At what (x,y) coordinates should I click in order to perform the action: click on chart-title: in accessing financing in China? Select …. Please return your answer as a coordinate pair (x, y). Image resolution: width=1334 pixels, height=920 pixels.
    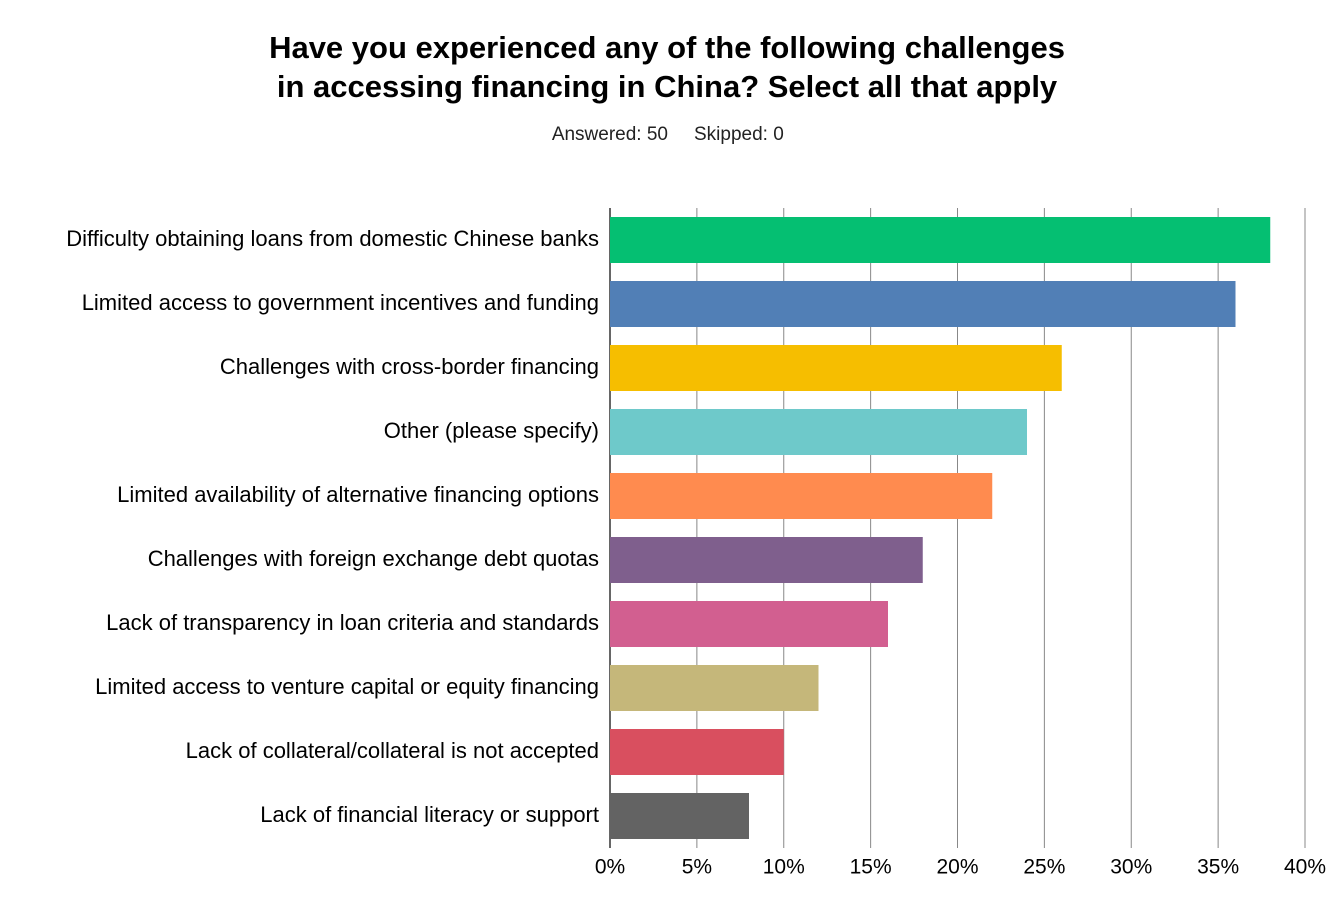
    Looking at the image, I should click on (667, 86).